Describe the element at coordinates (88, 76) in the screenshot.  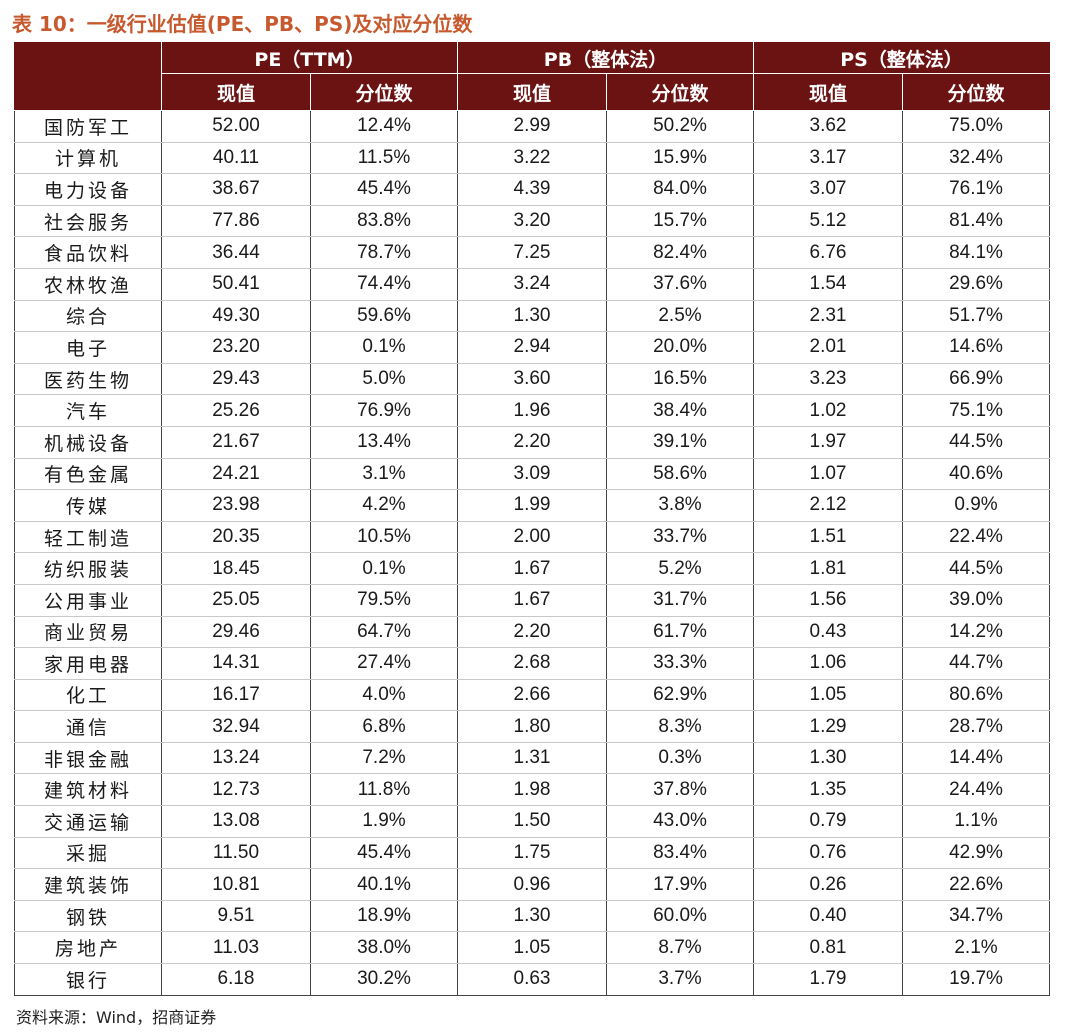
I see `industry-header-blank` at that location.